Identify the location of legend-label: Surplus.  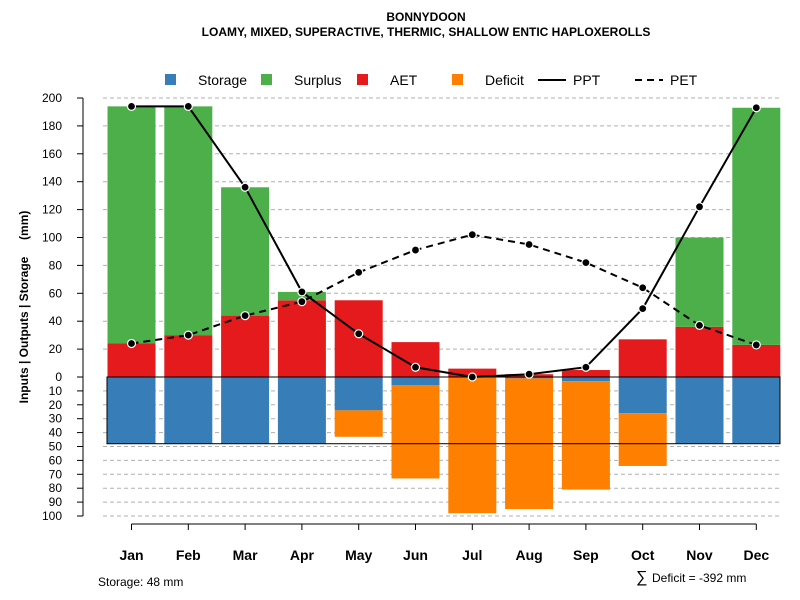
(317, 80).